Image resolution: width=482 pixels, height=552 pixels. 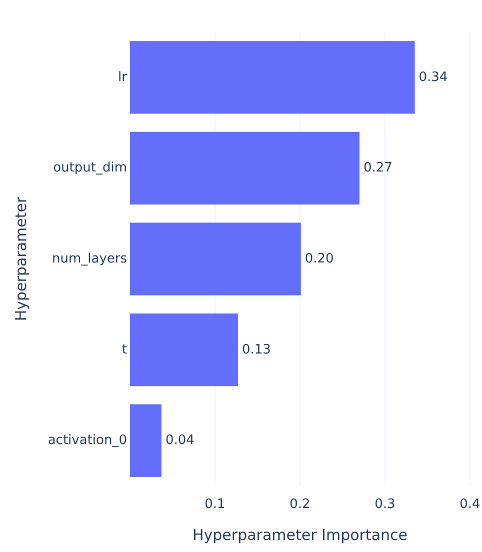 What do you see at coordinates (123, 77) in the screenshot?
I see `y-tick-label: lr` at bounding box center [123, 77].